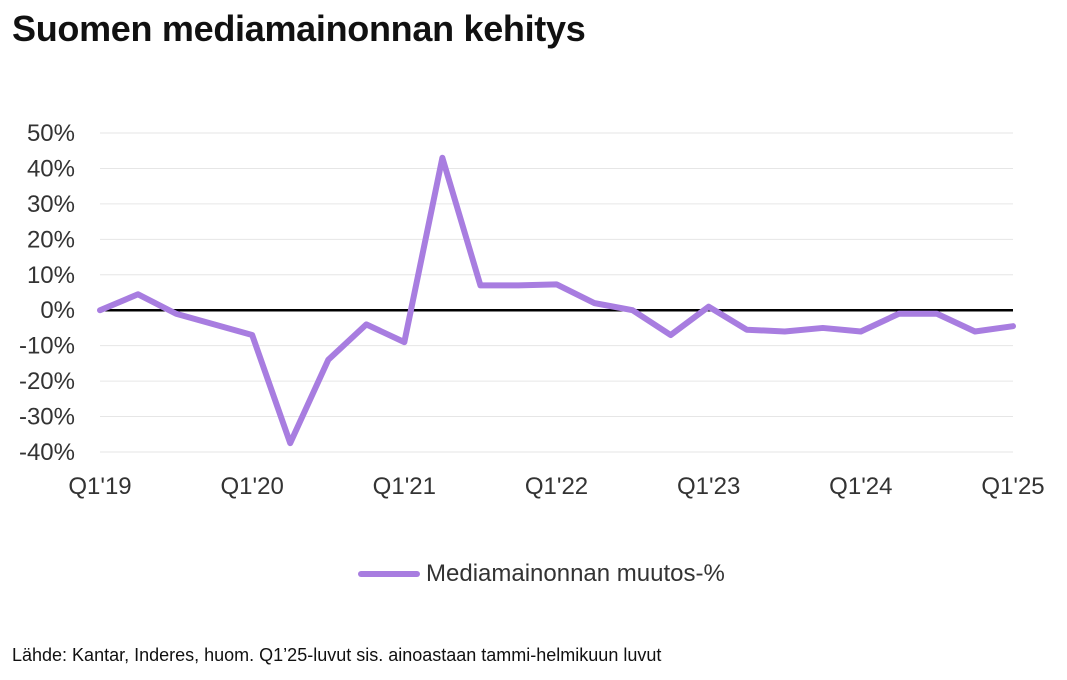 The height and width of the screenshot is (680, 1067). Describe the element at coordinates (389, 574) in the screenshot. I see `legend-swatch` at that location.